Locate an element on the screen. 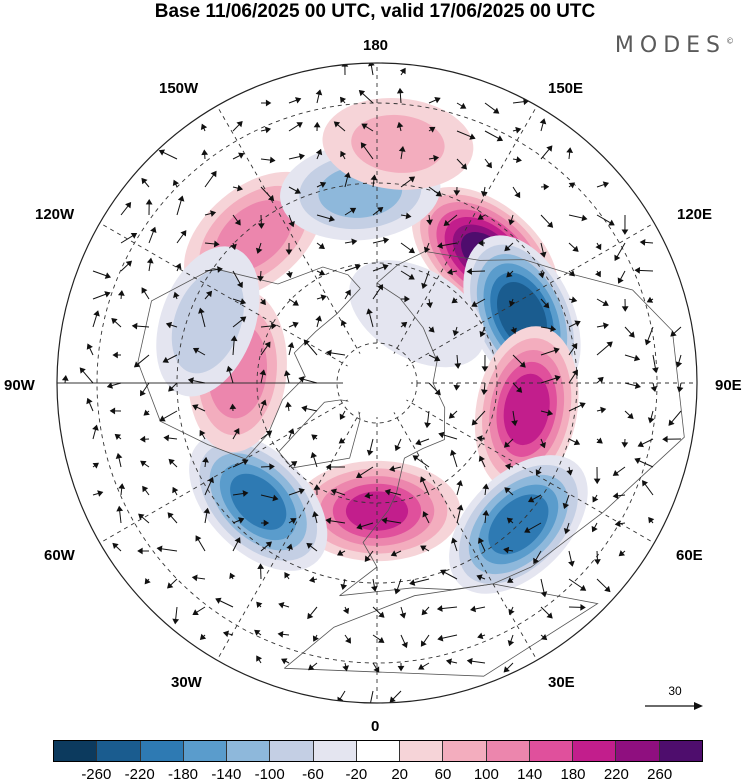  colorbar-tick-label: -100 is located at coordinates (269, 774).